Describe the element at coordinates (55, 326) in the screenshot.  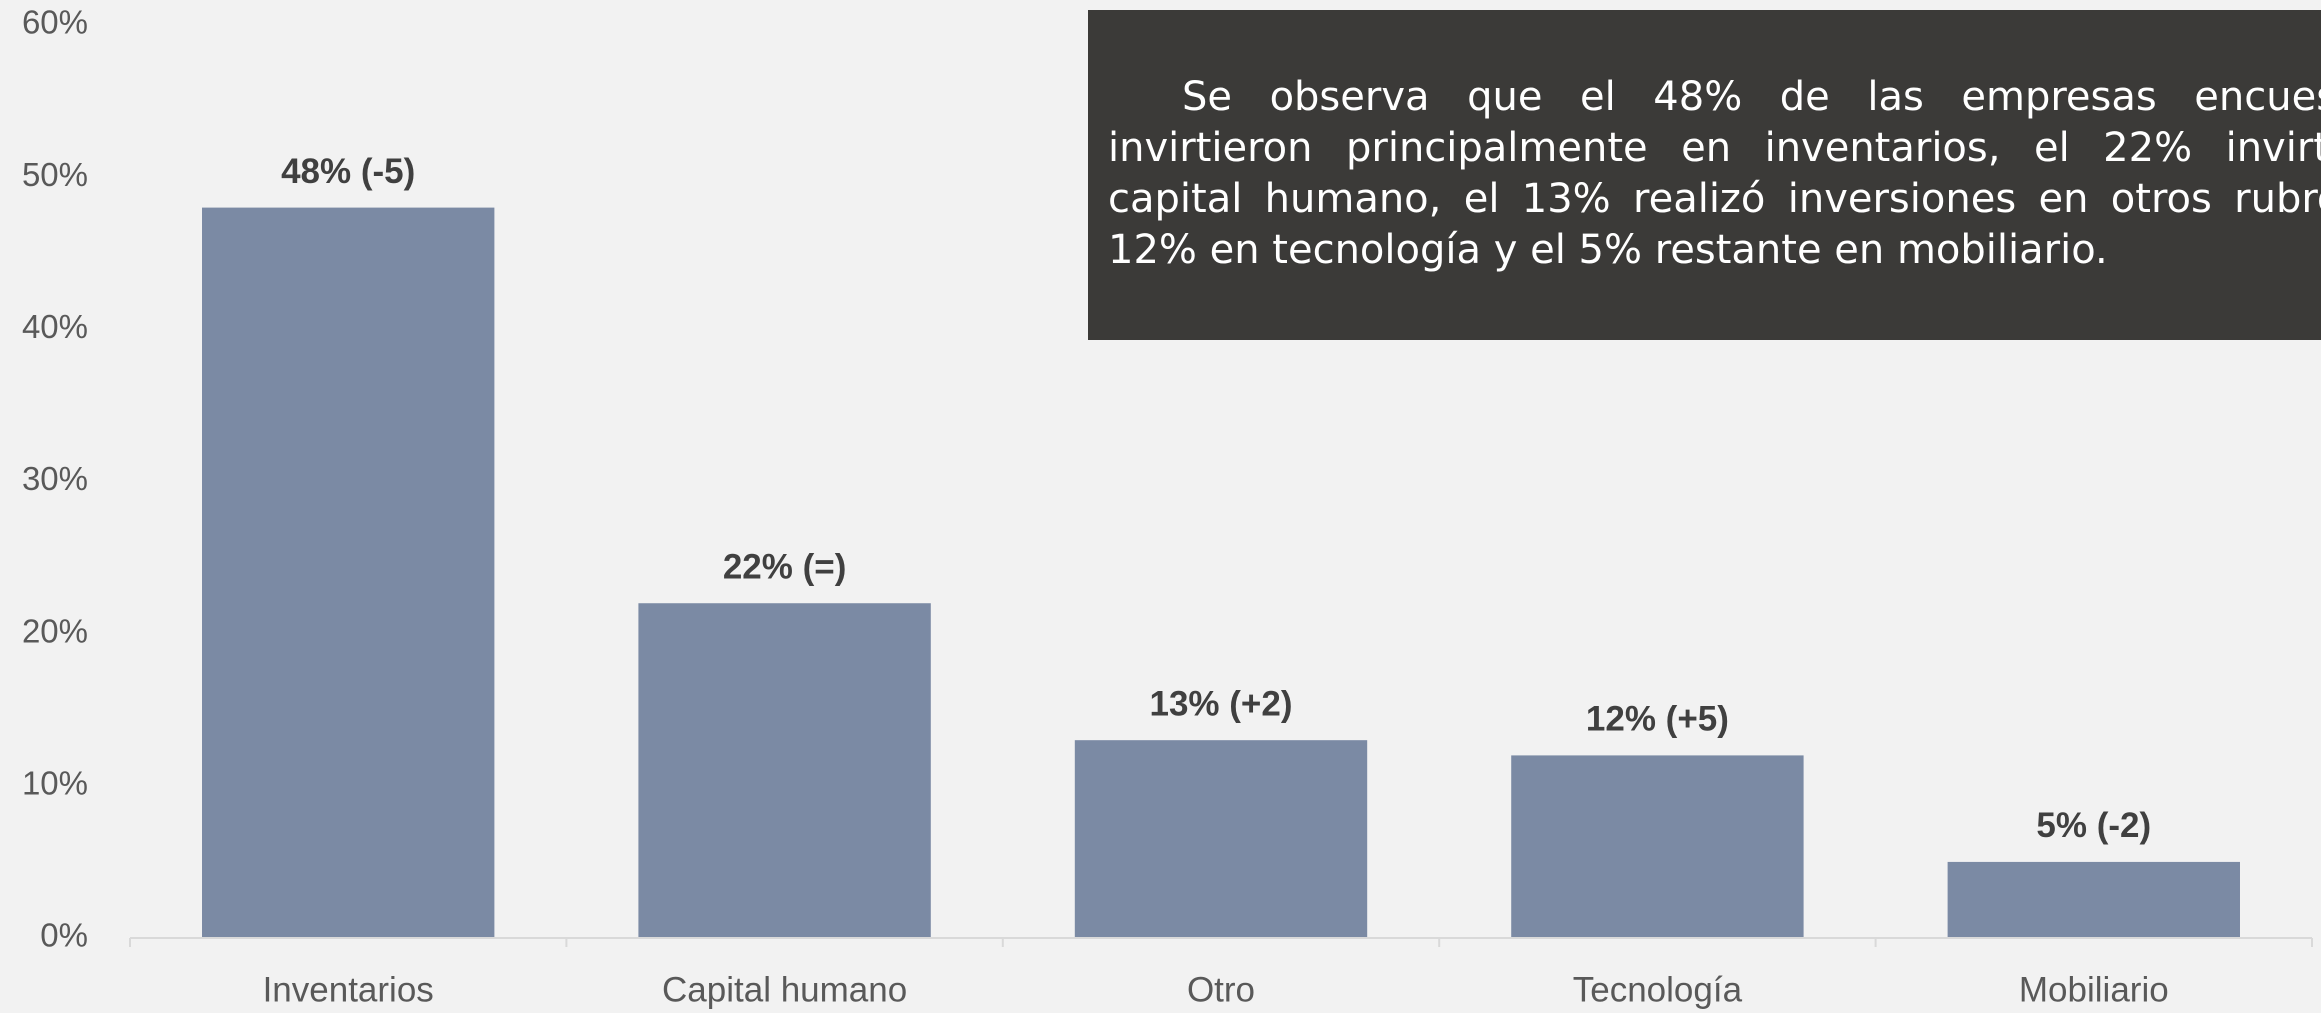
I see `y-tick-label: 40%` at that location.